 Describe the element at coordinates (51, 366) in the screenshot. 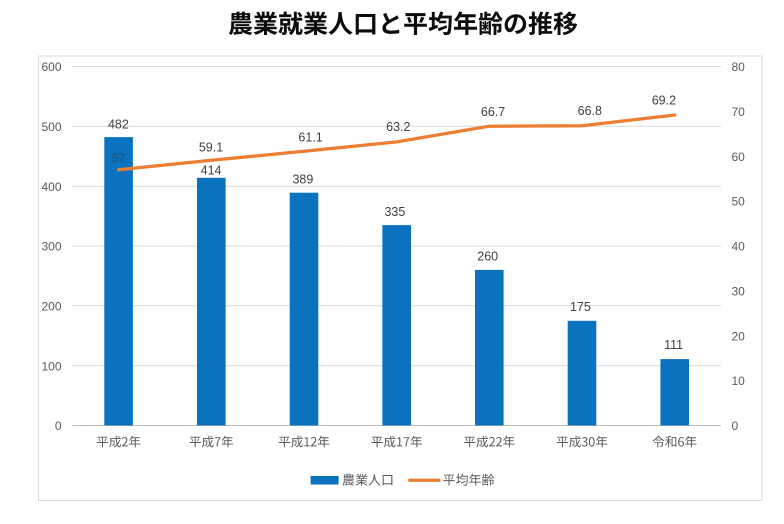

I see `svg-text: 100` at that location.